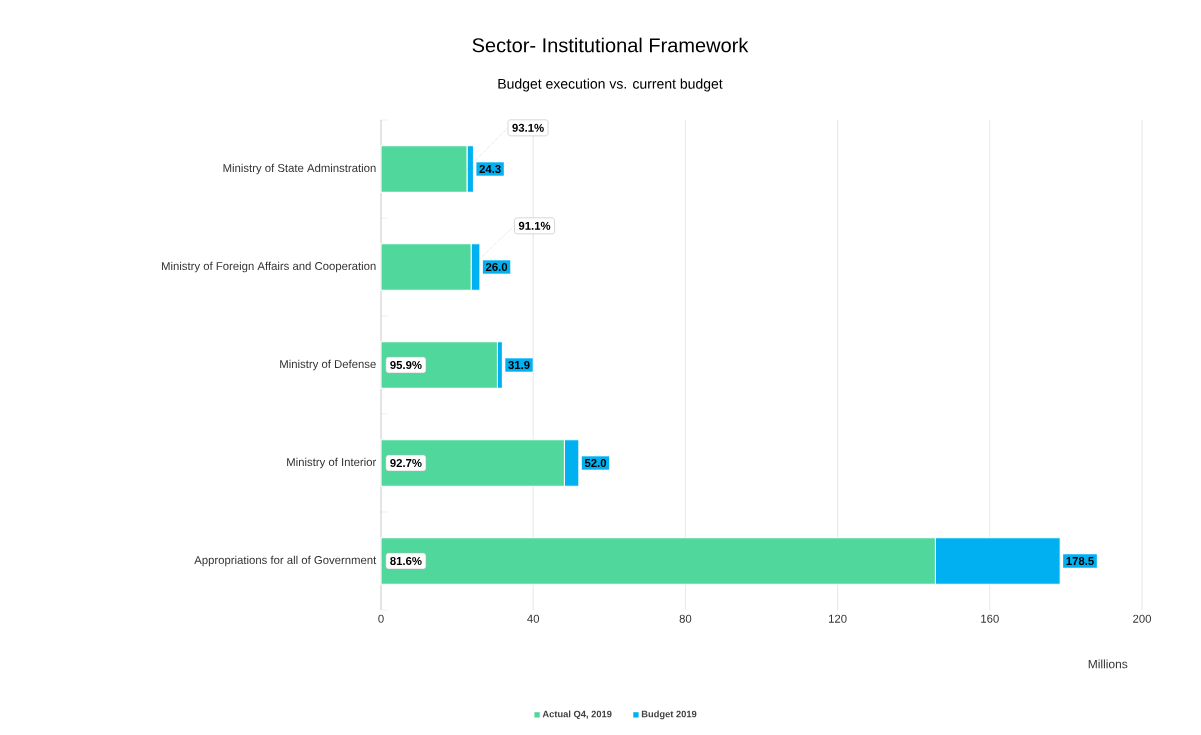  What do you see at coordinates (533, 618) in the screenshot?
I see `x-tick-label: 40` at bounding box center [533, 618].